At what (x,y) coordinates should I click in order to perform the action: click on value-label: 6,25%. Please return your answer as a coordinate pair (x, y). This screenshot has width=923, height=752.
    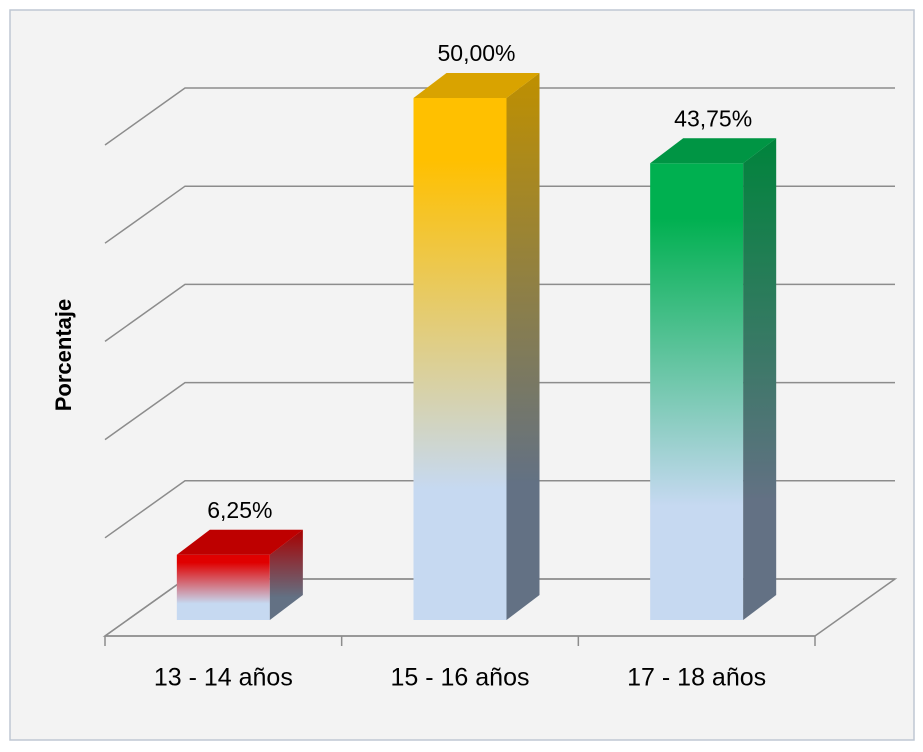
    Looking at the image, I should click on (239, 510).